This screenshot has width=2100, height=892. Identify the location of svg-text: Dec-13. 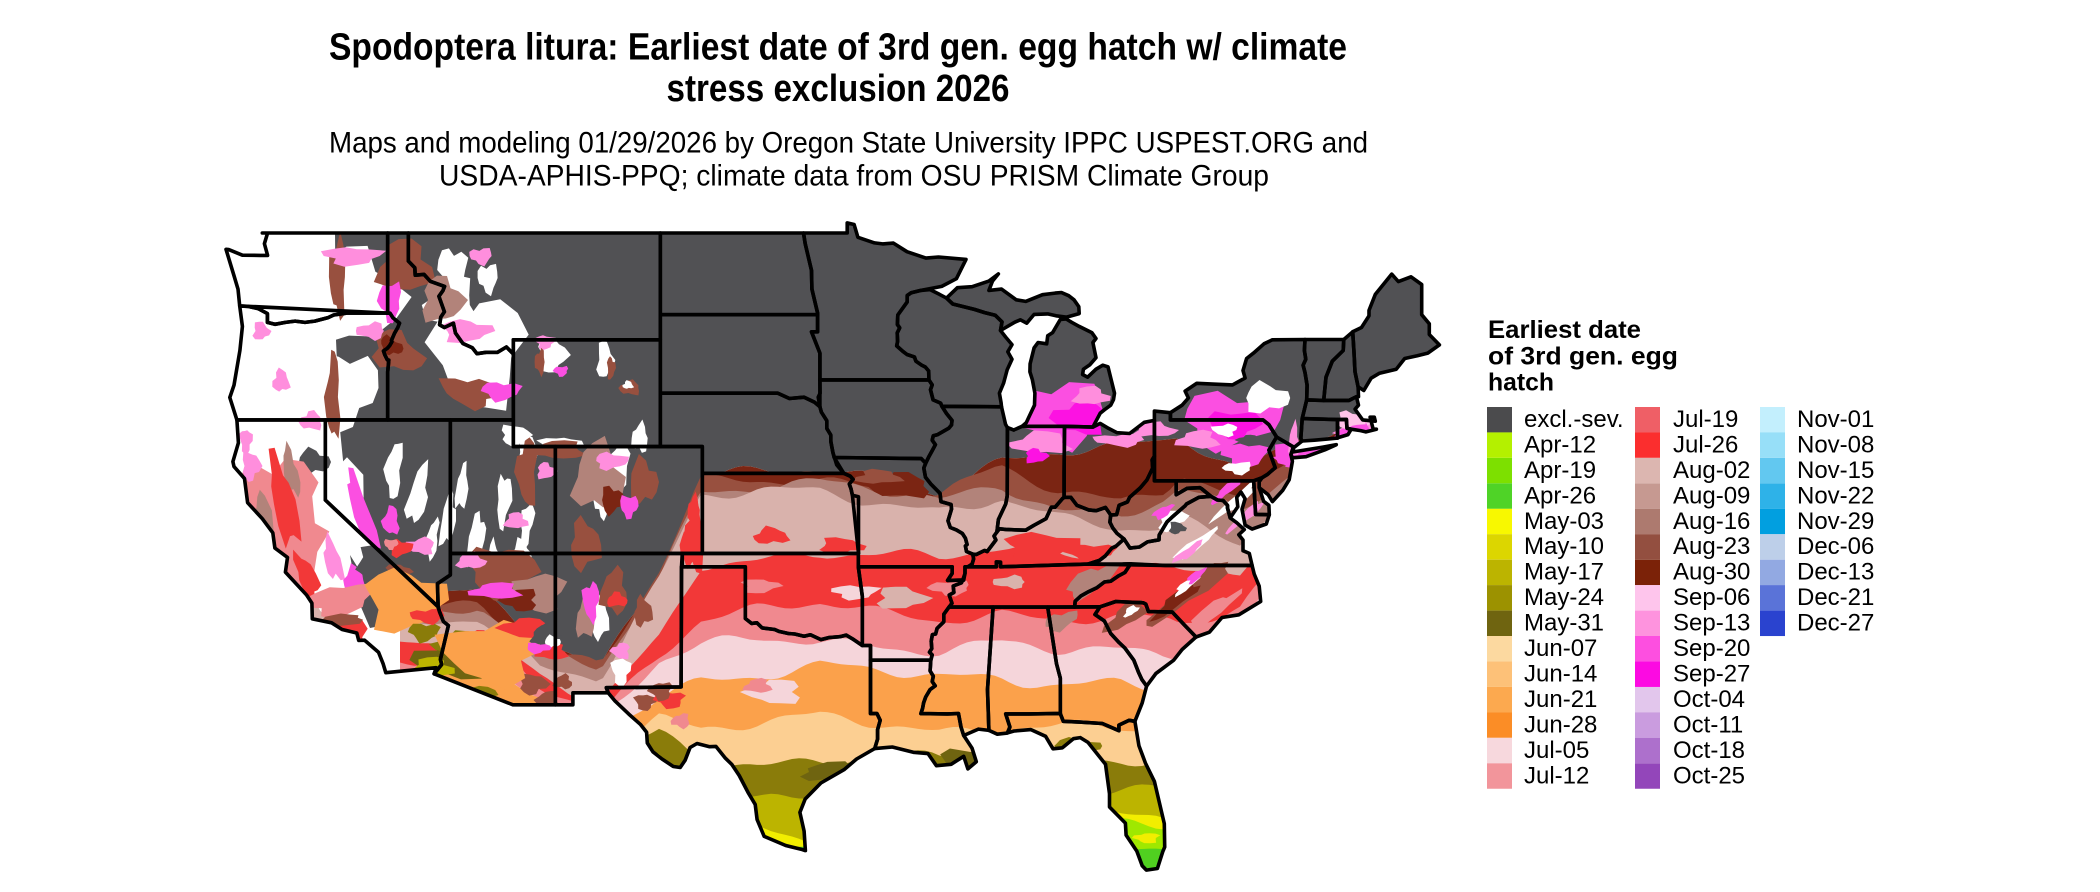
(1835, 572).